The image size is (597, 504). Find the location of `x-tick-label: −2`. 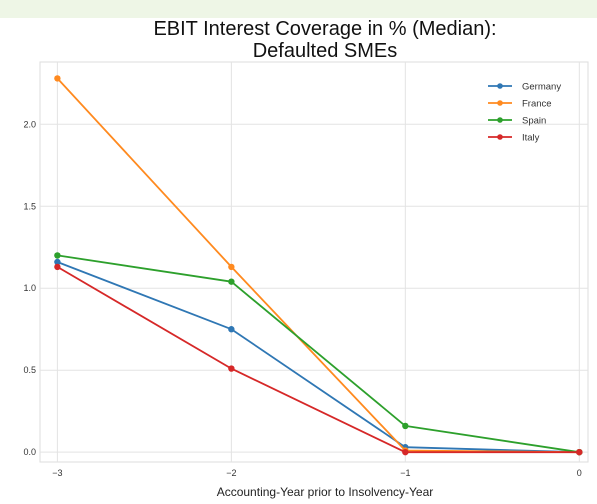

x-tick-label: −2 is located at coordinates (231, 473).